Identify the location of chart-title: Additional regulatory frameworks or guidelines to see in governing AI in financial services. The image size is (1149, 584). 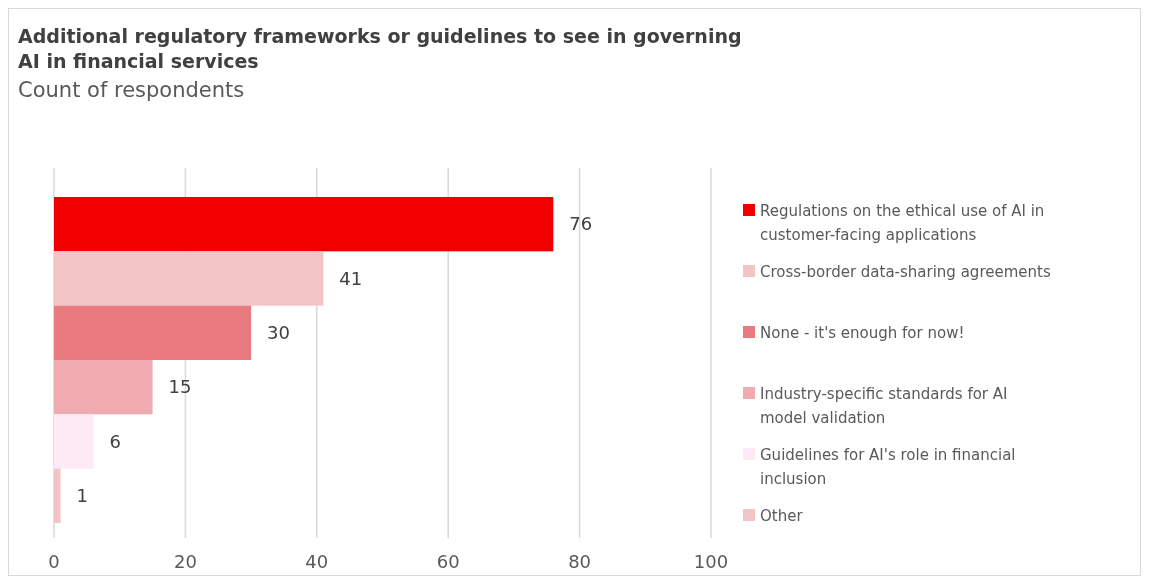
(380, 48).